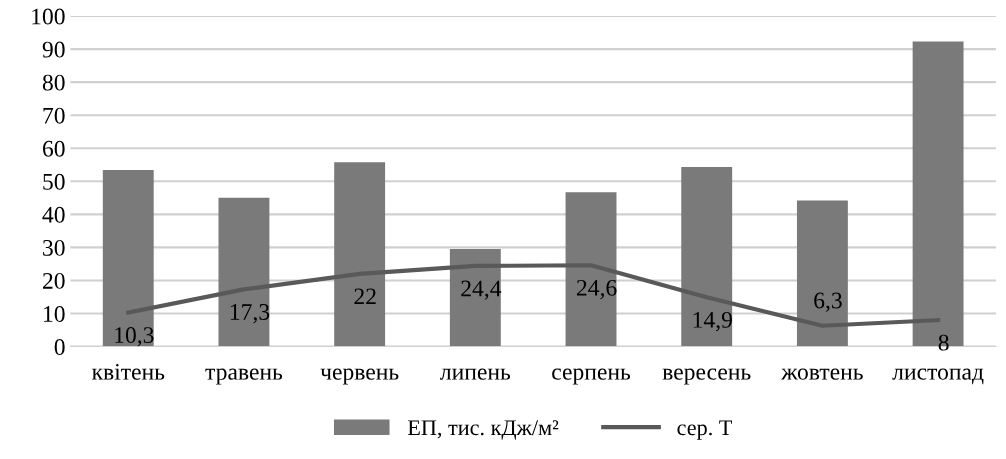 The height and width of the screenshot is (459, 1006). I want to click on data-label: 14,9, so click(712, 321).